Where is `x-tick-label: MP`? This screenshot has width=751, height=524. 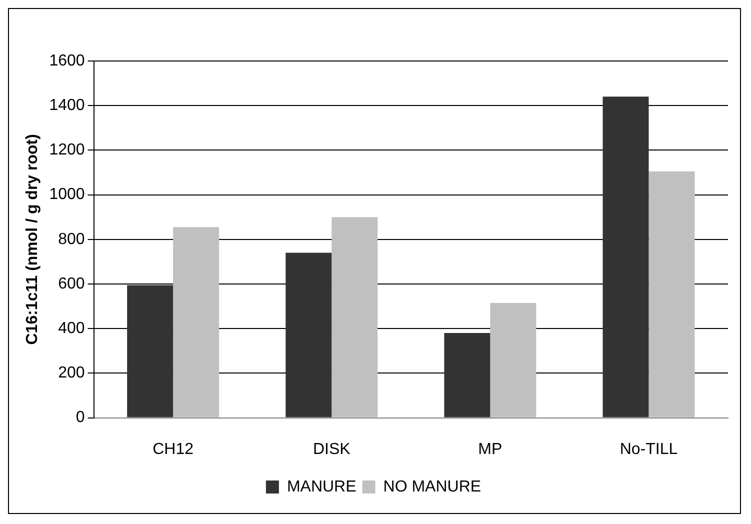 x-tick-label: MP is located at coordinates (490, 449).